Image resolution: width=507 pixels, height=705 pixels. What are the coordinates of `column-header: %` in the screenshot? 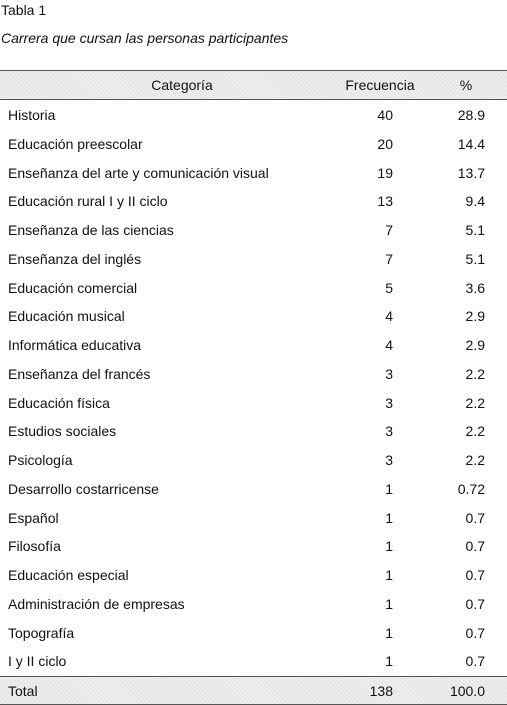 It's located at (466, 85).